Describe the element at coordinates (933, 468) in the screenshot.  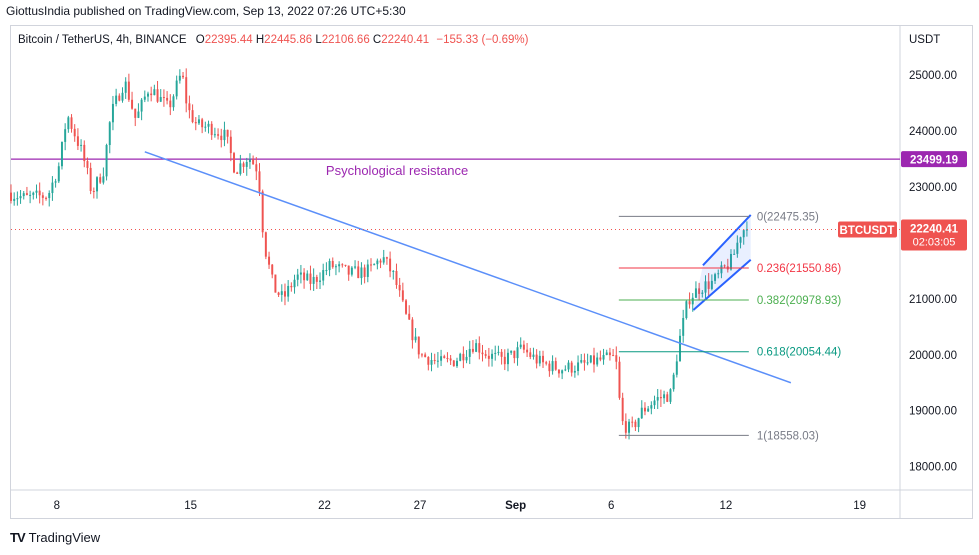
I see `y-tick-label: 18000.00` at that location.